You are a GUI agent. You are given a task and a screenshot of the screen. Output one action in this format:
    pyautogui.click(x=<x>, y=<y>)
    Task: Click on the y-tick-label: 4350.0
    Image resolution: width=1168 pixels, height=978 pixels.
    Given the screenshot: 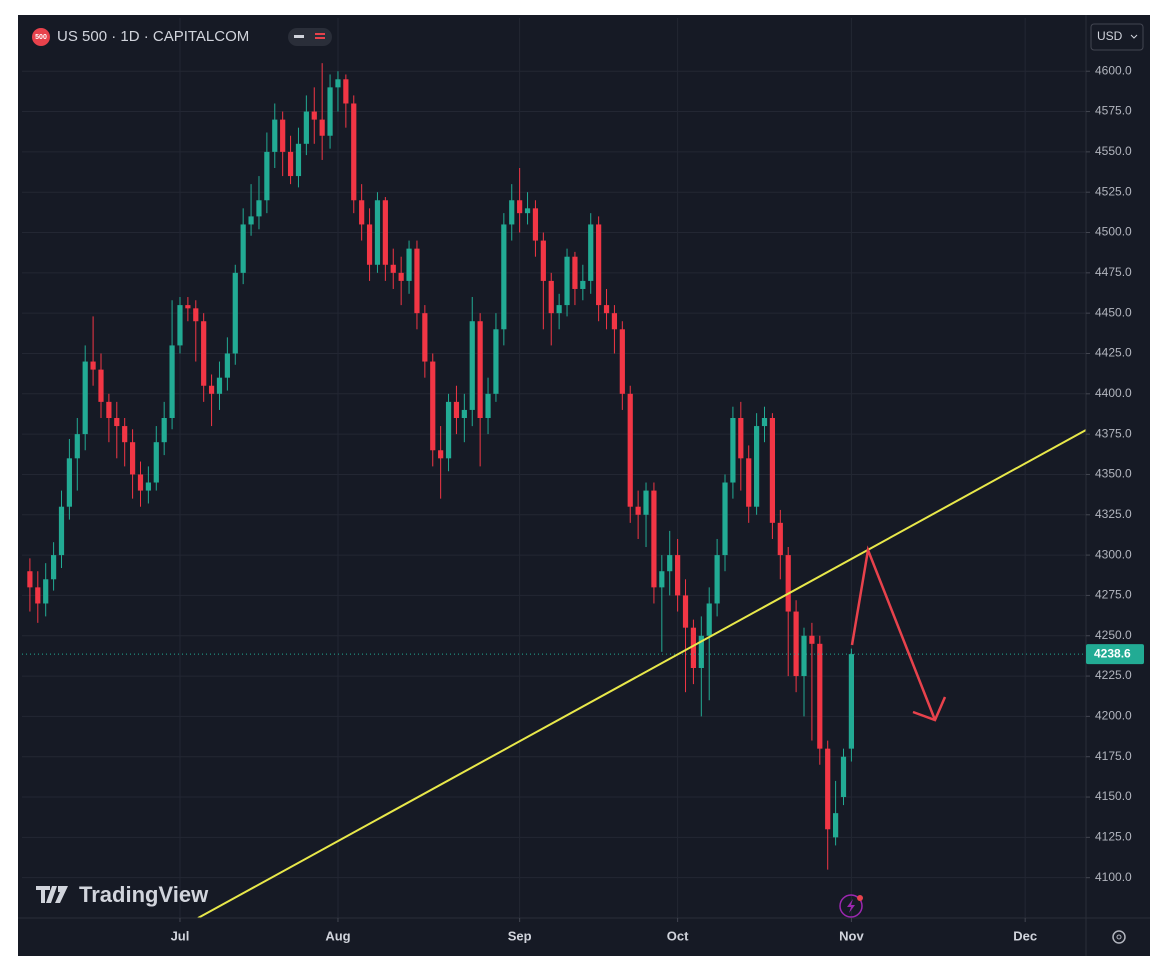 What is the action you would take?
    pyautogui.click(x=1113, y=474)
    